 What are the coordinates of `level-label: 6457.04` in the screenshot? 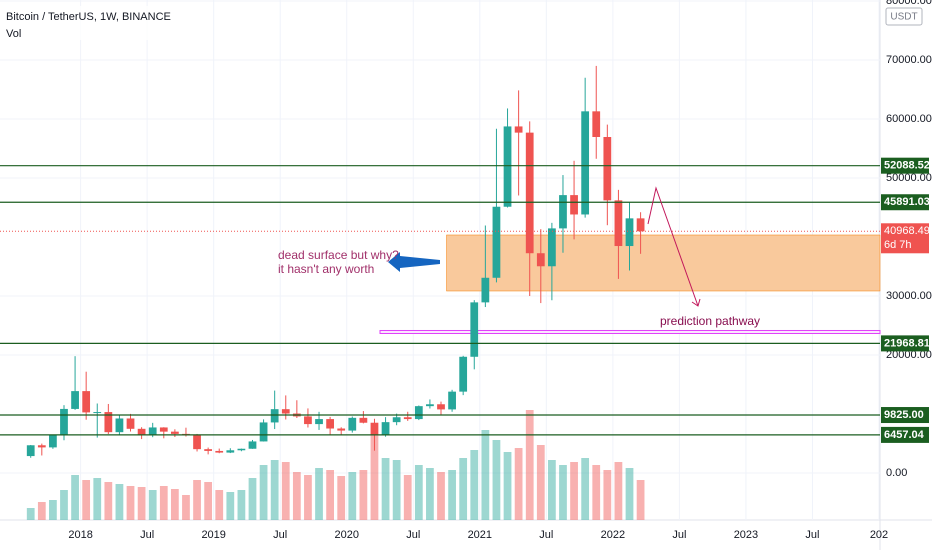 It's located at (904, 435).